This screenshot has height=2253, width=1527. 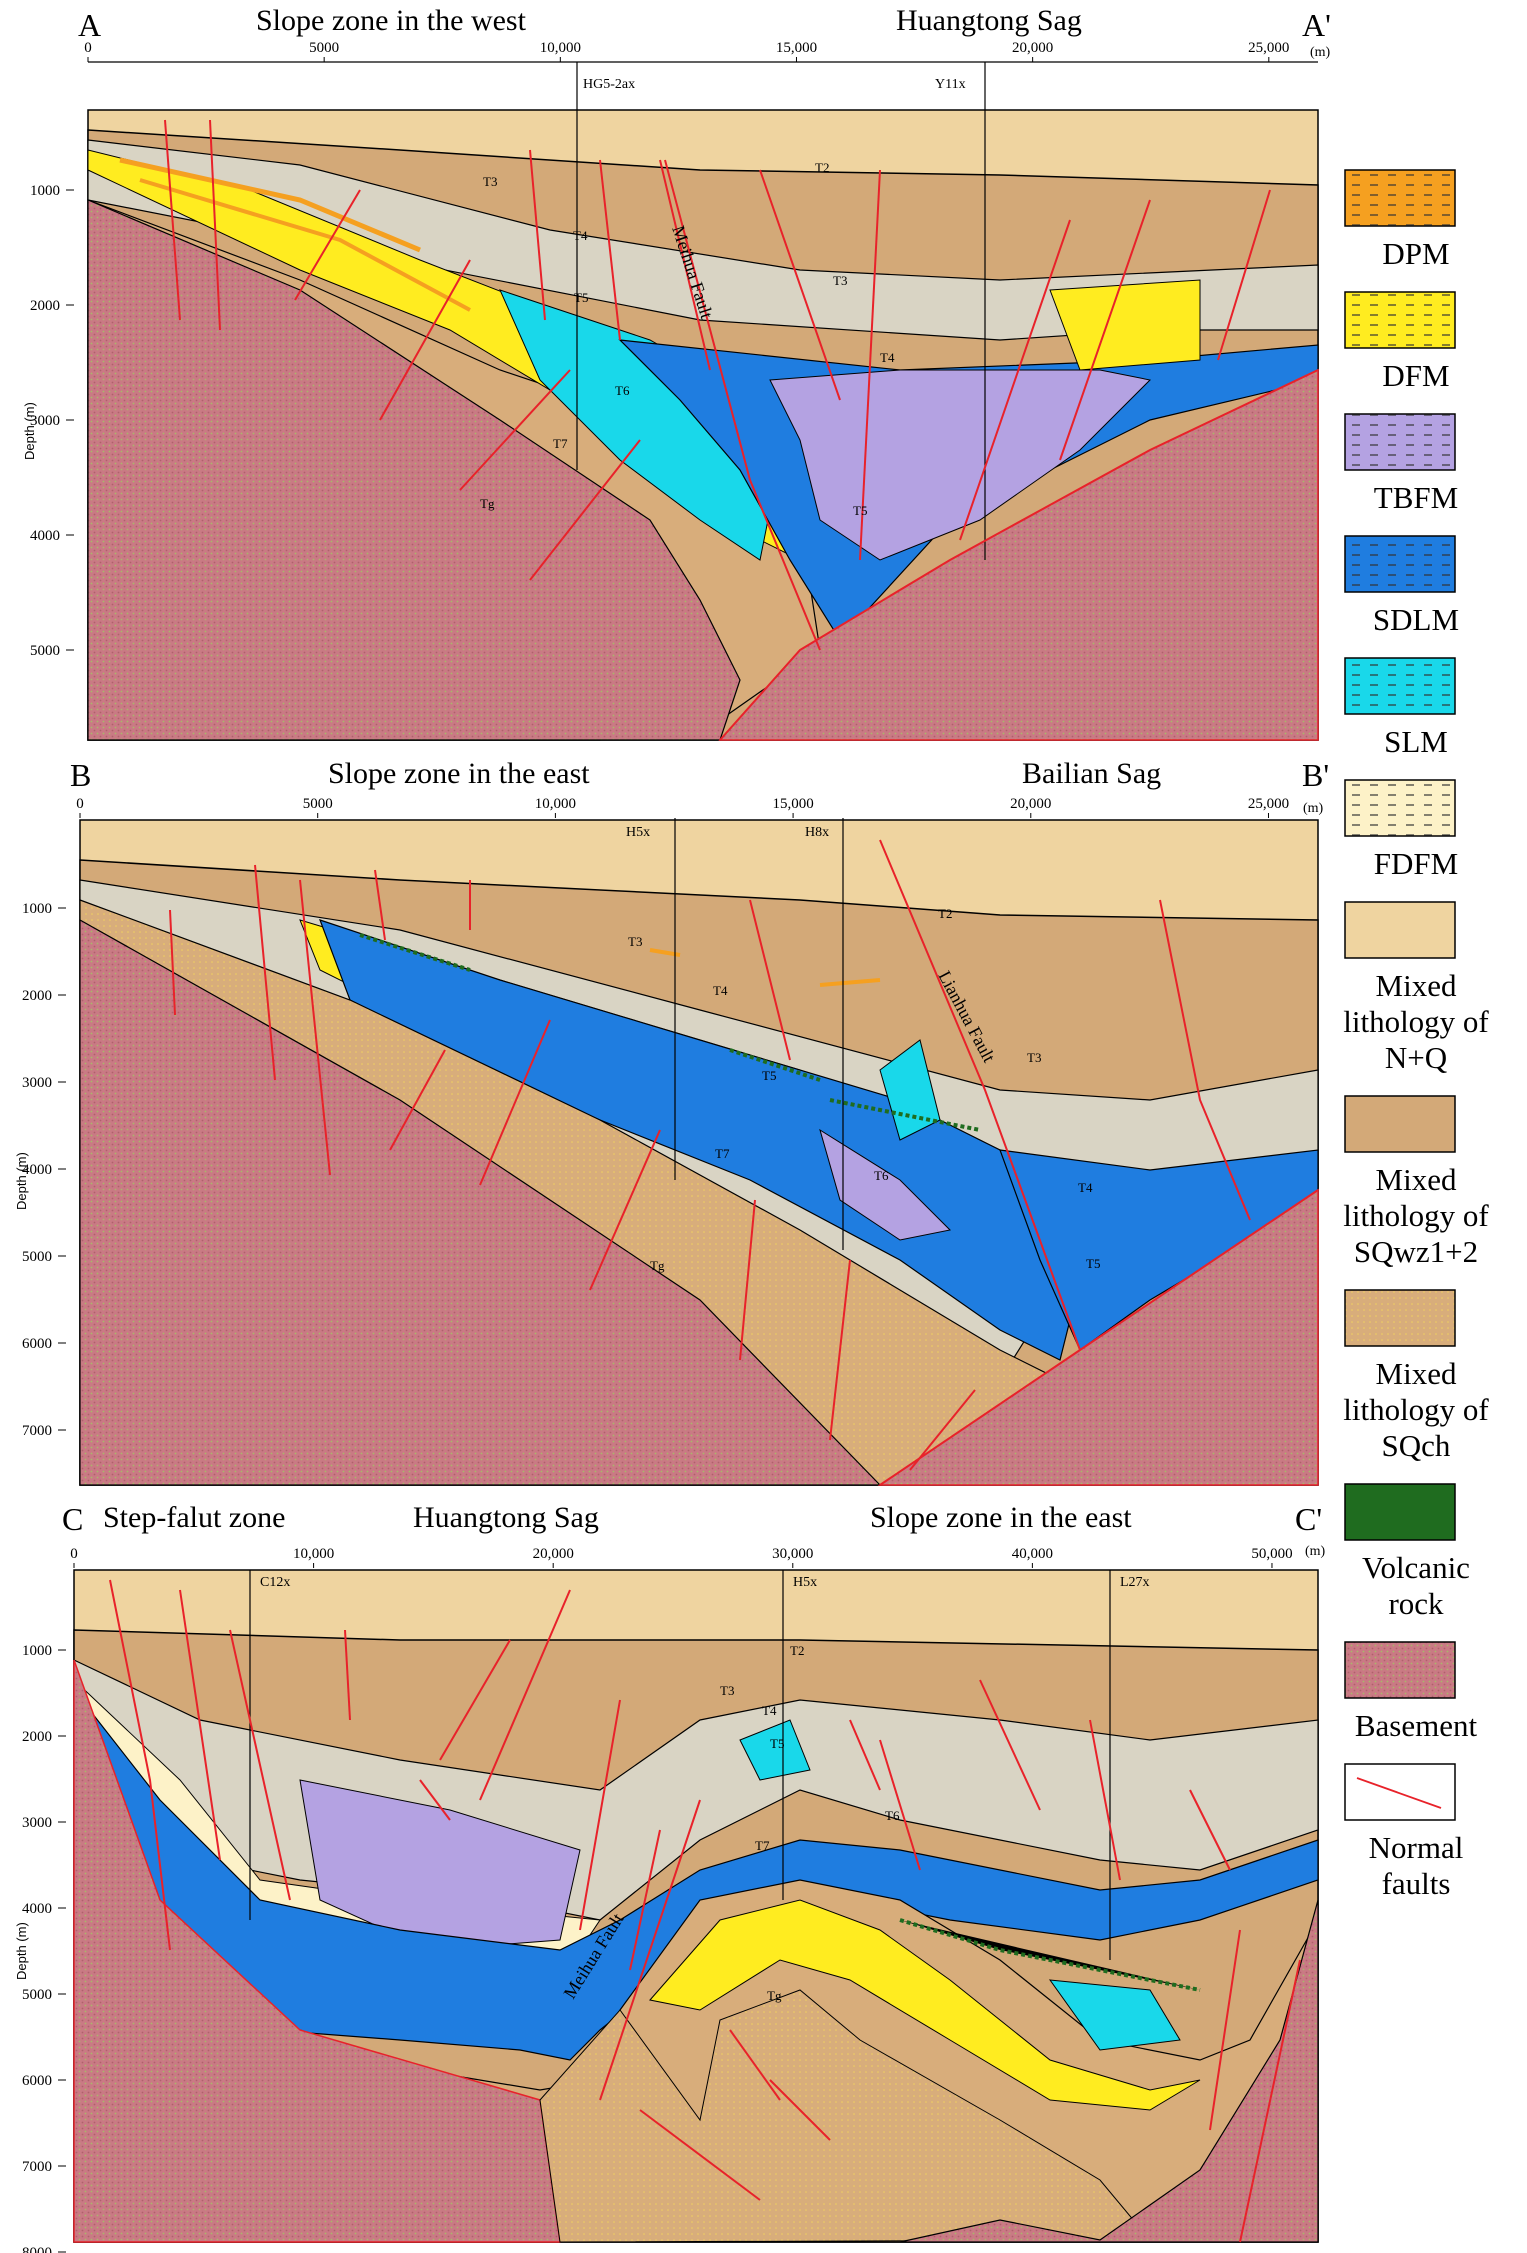 What do you see at coordinates (1308, 1519) in the screenshot?
I see `section-c-end-label: C'` at bounding box center [1308, 1519].